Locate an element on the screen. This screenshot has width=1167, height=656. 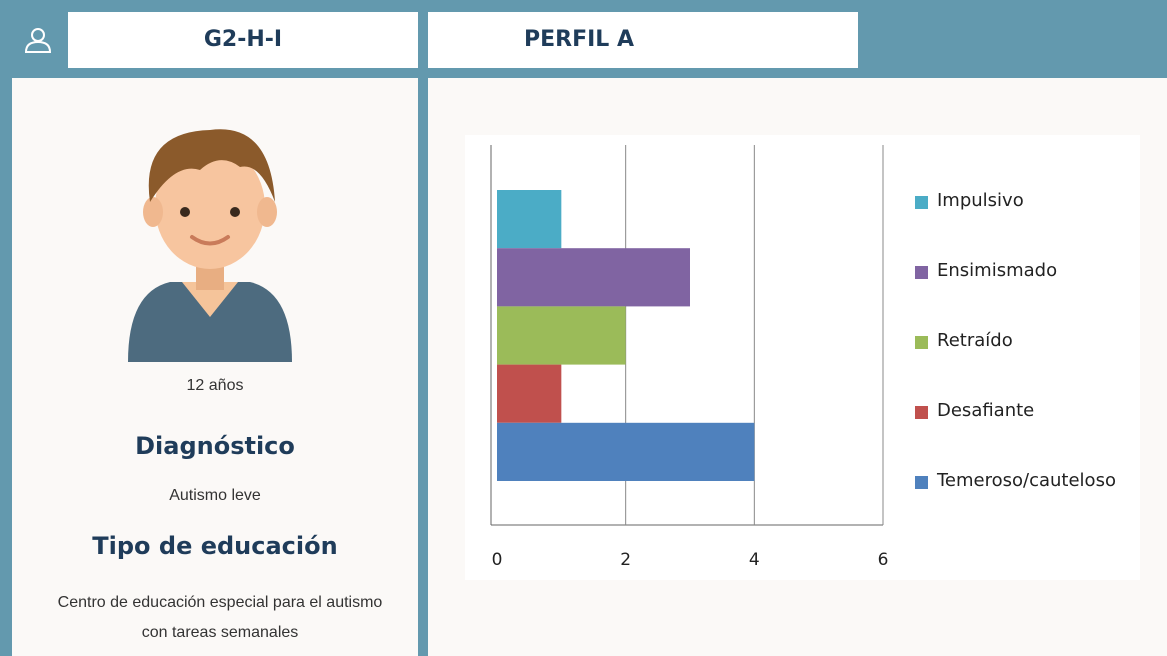
legend-label: Retraído is located at coordinates (975, 340).